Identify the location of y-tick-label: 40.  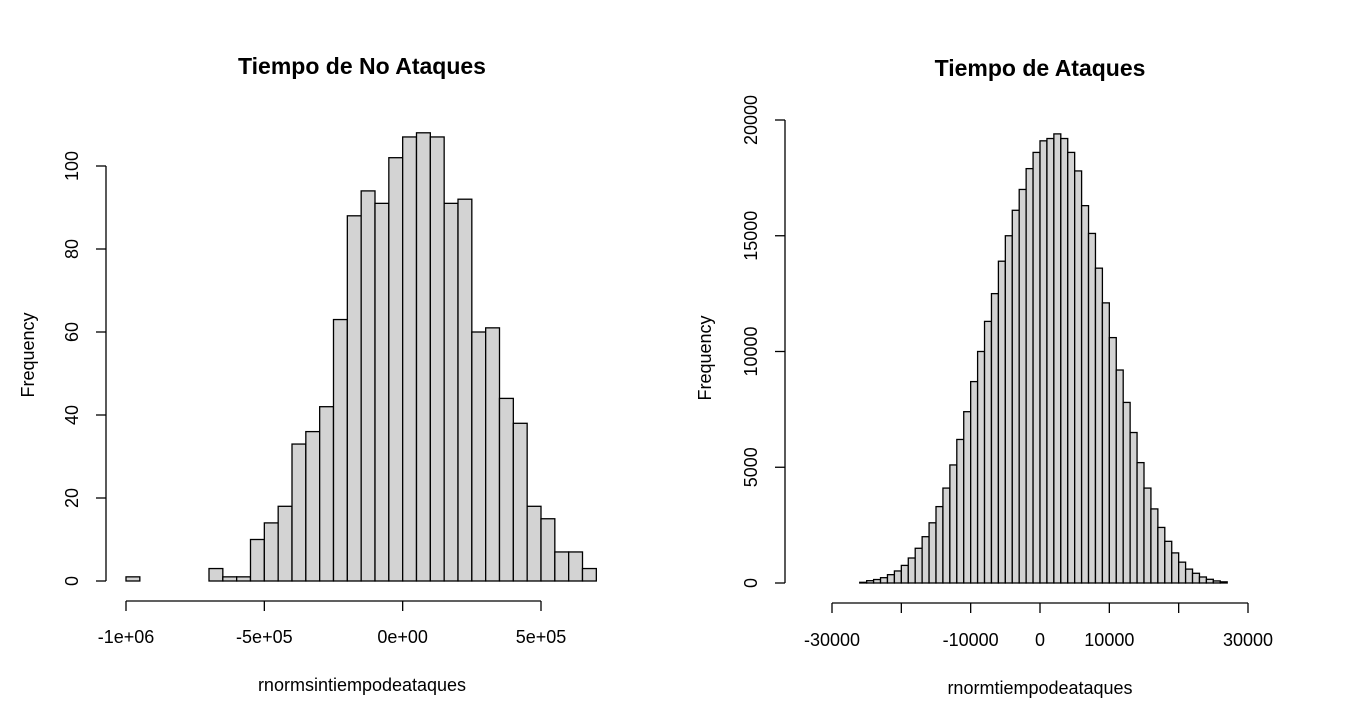
(72, 415).